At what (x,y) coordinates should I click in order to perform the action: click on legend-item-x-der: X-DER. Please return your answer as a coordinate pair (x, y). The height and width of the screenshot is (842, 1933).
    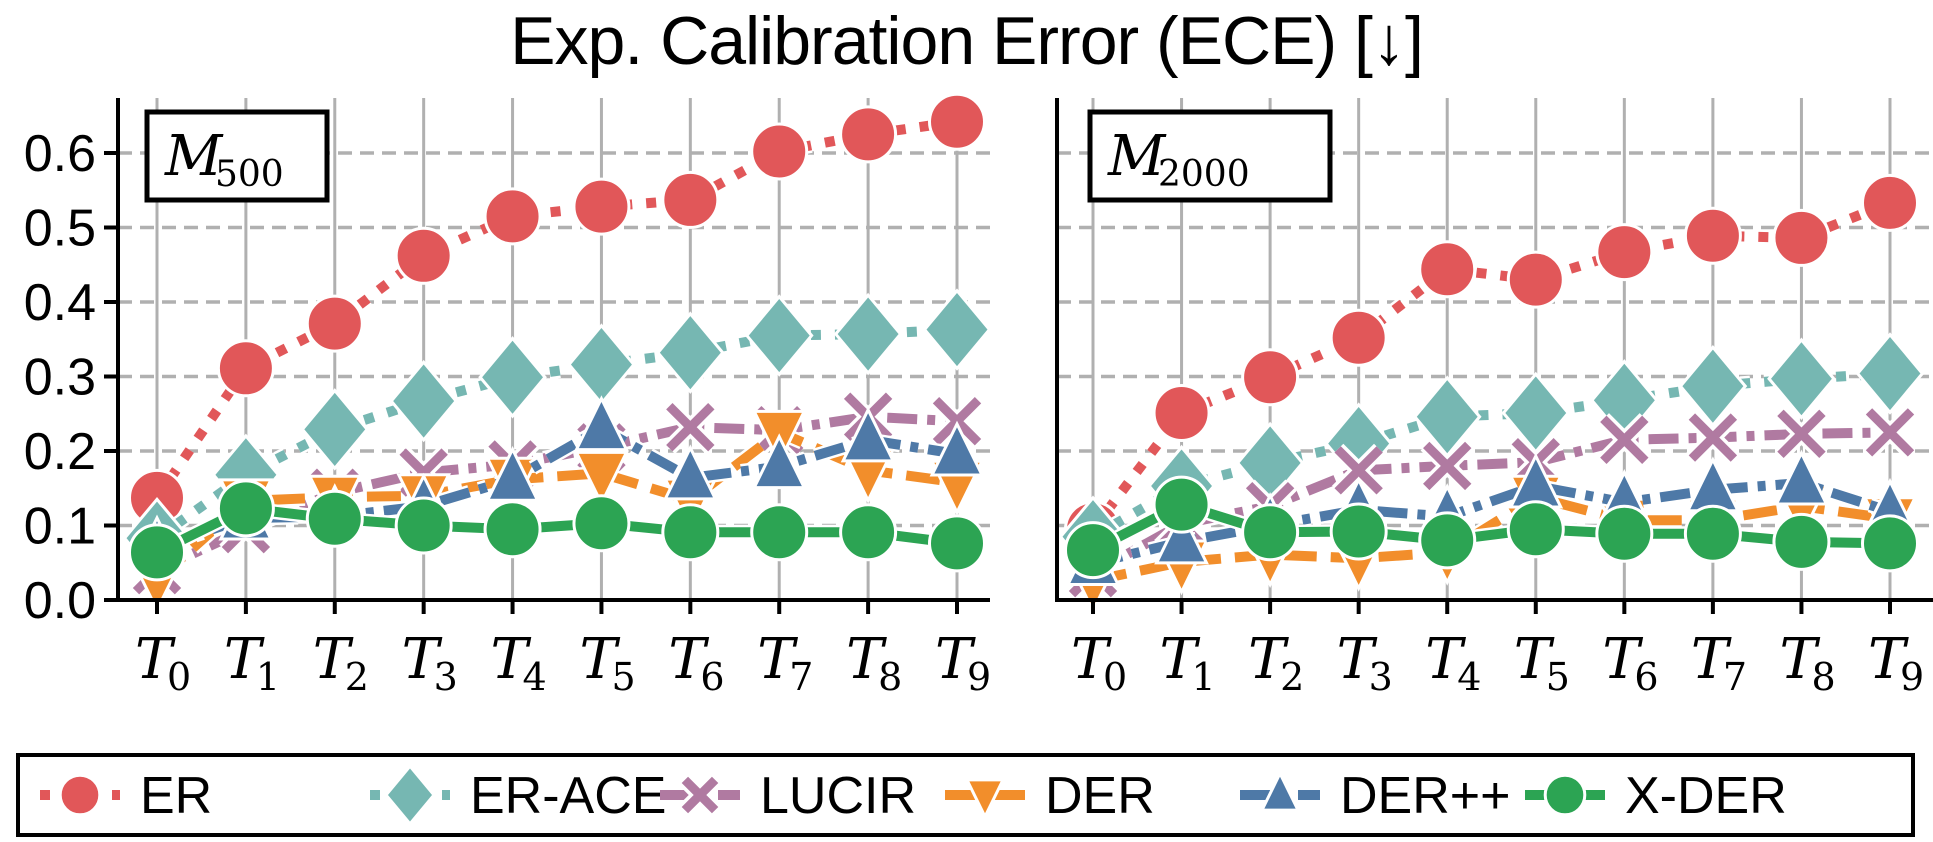
    Looking at the image, I should click on (1656, 796).